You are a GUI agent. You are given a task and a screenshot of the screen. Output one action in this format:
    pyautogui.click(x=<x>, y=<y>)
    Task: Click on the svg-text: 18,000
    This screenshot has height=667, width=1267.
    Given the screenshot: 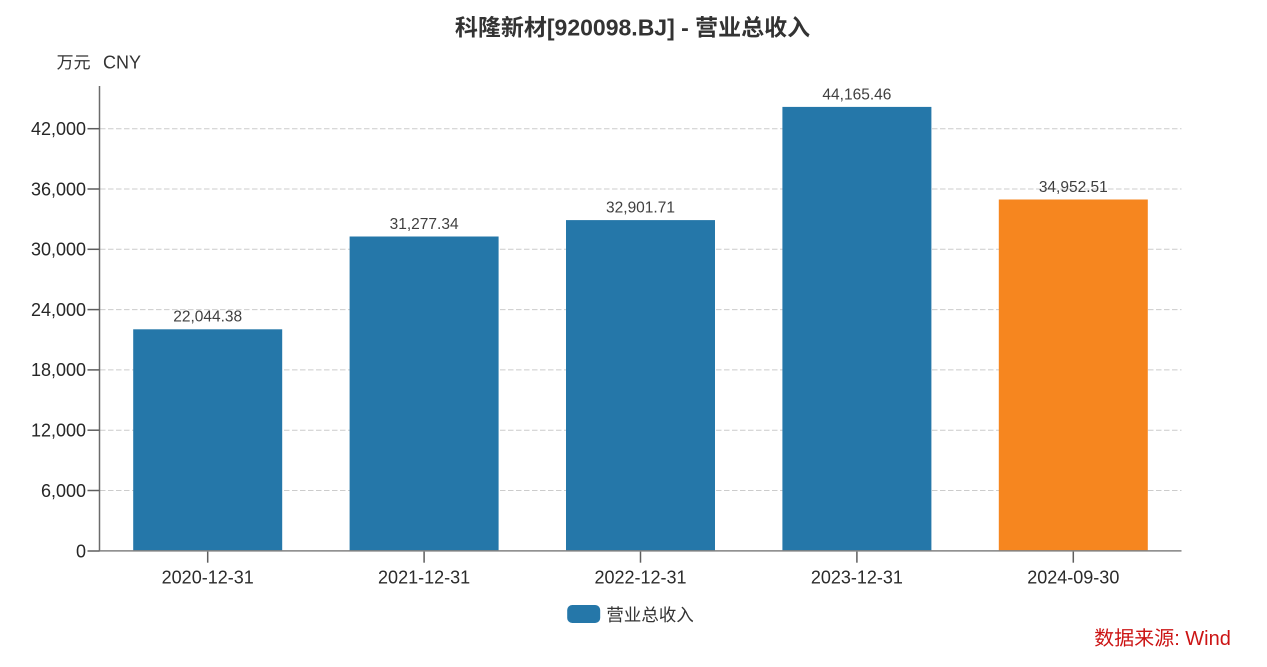 What is the action you would take?
    pyautogui.click(x=58, y=370)
    